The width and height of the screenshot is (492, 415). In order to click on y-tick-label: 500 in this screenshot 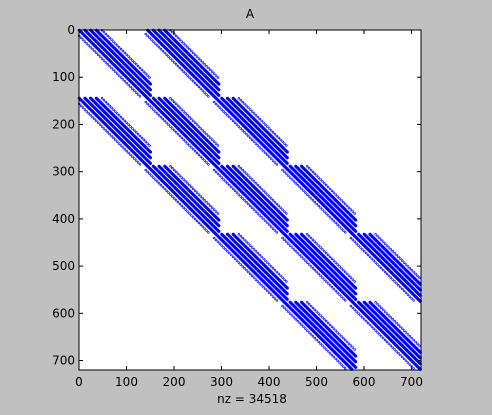, I will do `click(63, 266)`.